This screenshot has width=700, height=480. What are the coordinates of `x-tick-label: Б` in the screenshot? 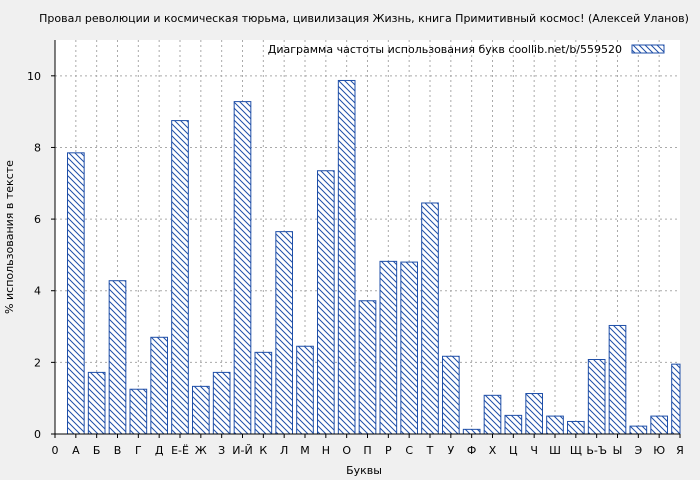 It's located at (97, 450).